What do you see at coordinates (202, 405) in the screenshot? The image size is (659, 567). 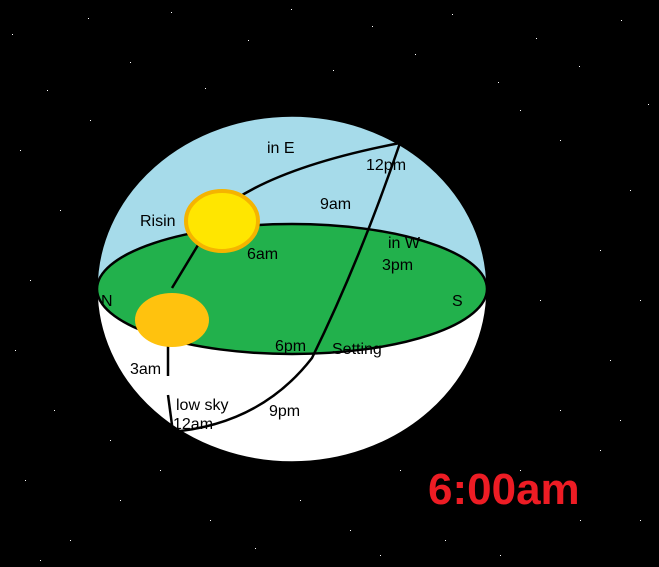 I see `label-low-sky: low sky` at bounding box center [202, 405].